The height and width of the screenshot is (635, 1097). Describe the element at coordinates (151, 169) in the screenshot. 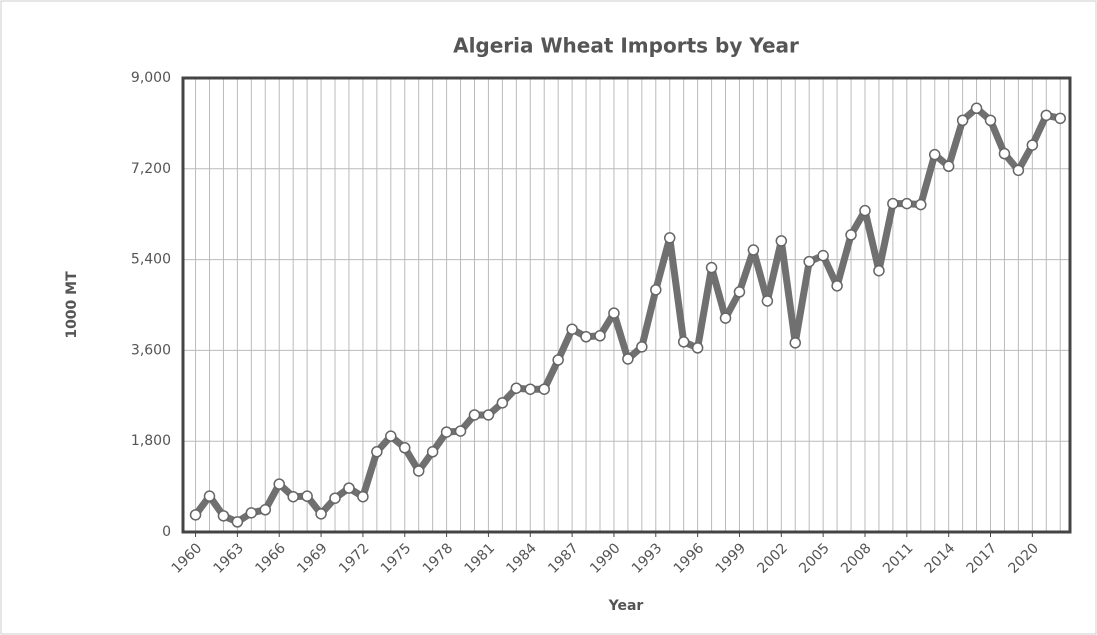

I see `y-tick-label: 7,200` at that location.